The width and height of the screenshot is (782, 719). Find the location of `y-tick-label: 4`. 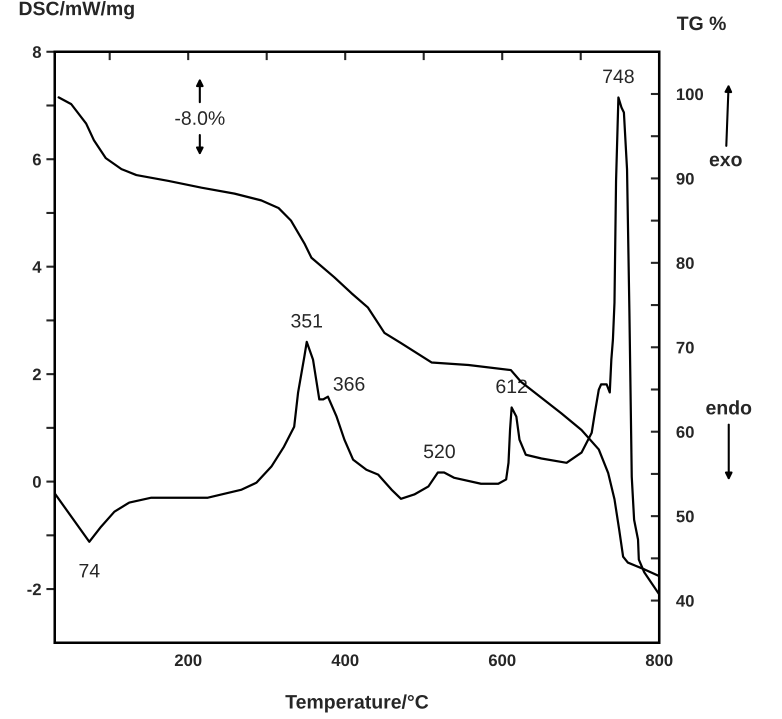

y-tick-label: 4 is located at coordinates (37, 267).